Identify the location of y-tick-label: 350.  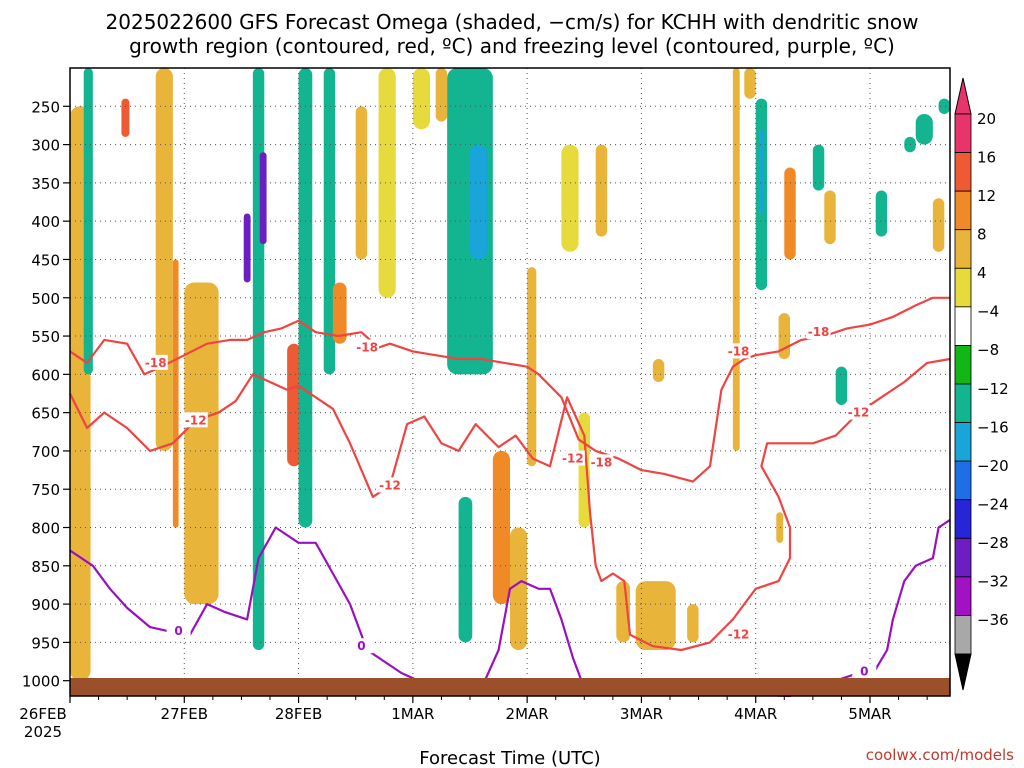
(45, 184).